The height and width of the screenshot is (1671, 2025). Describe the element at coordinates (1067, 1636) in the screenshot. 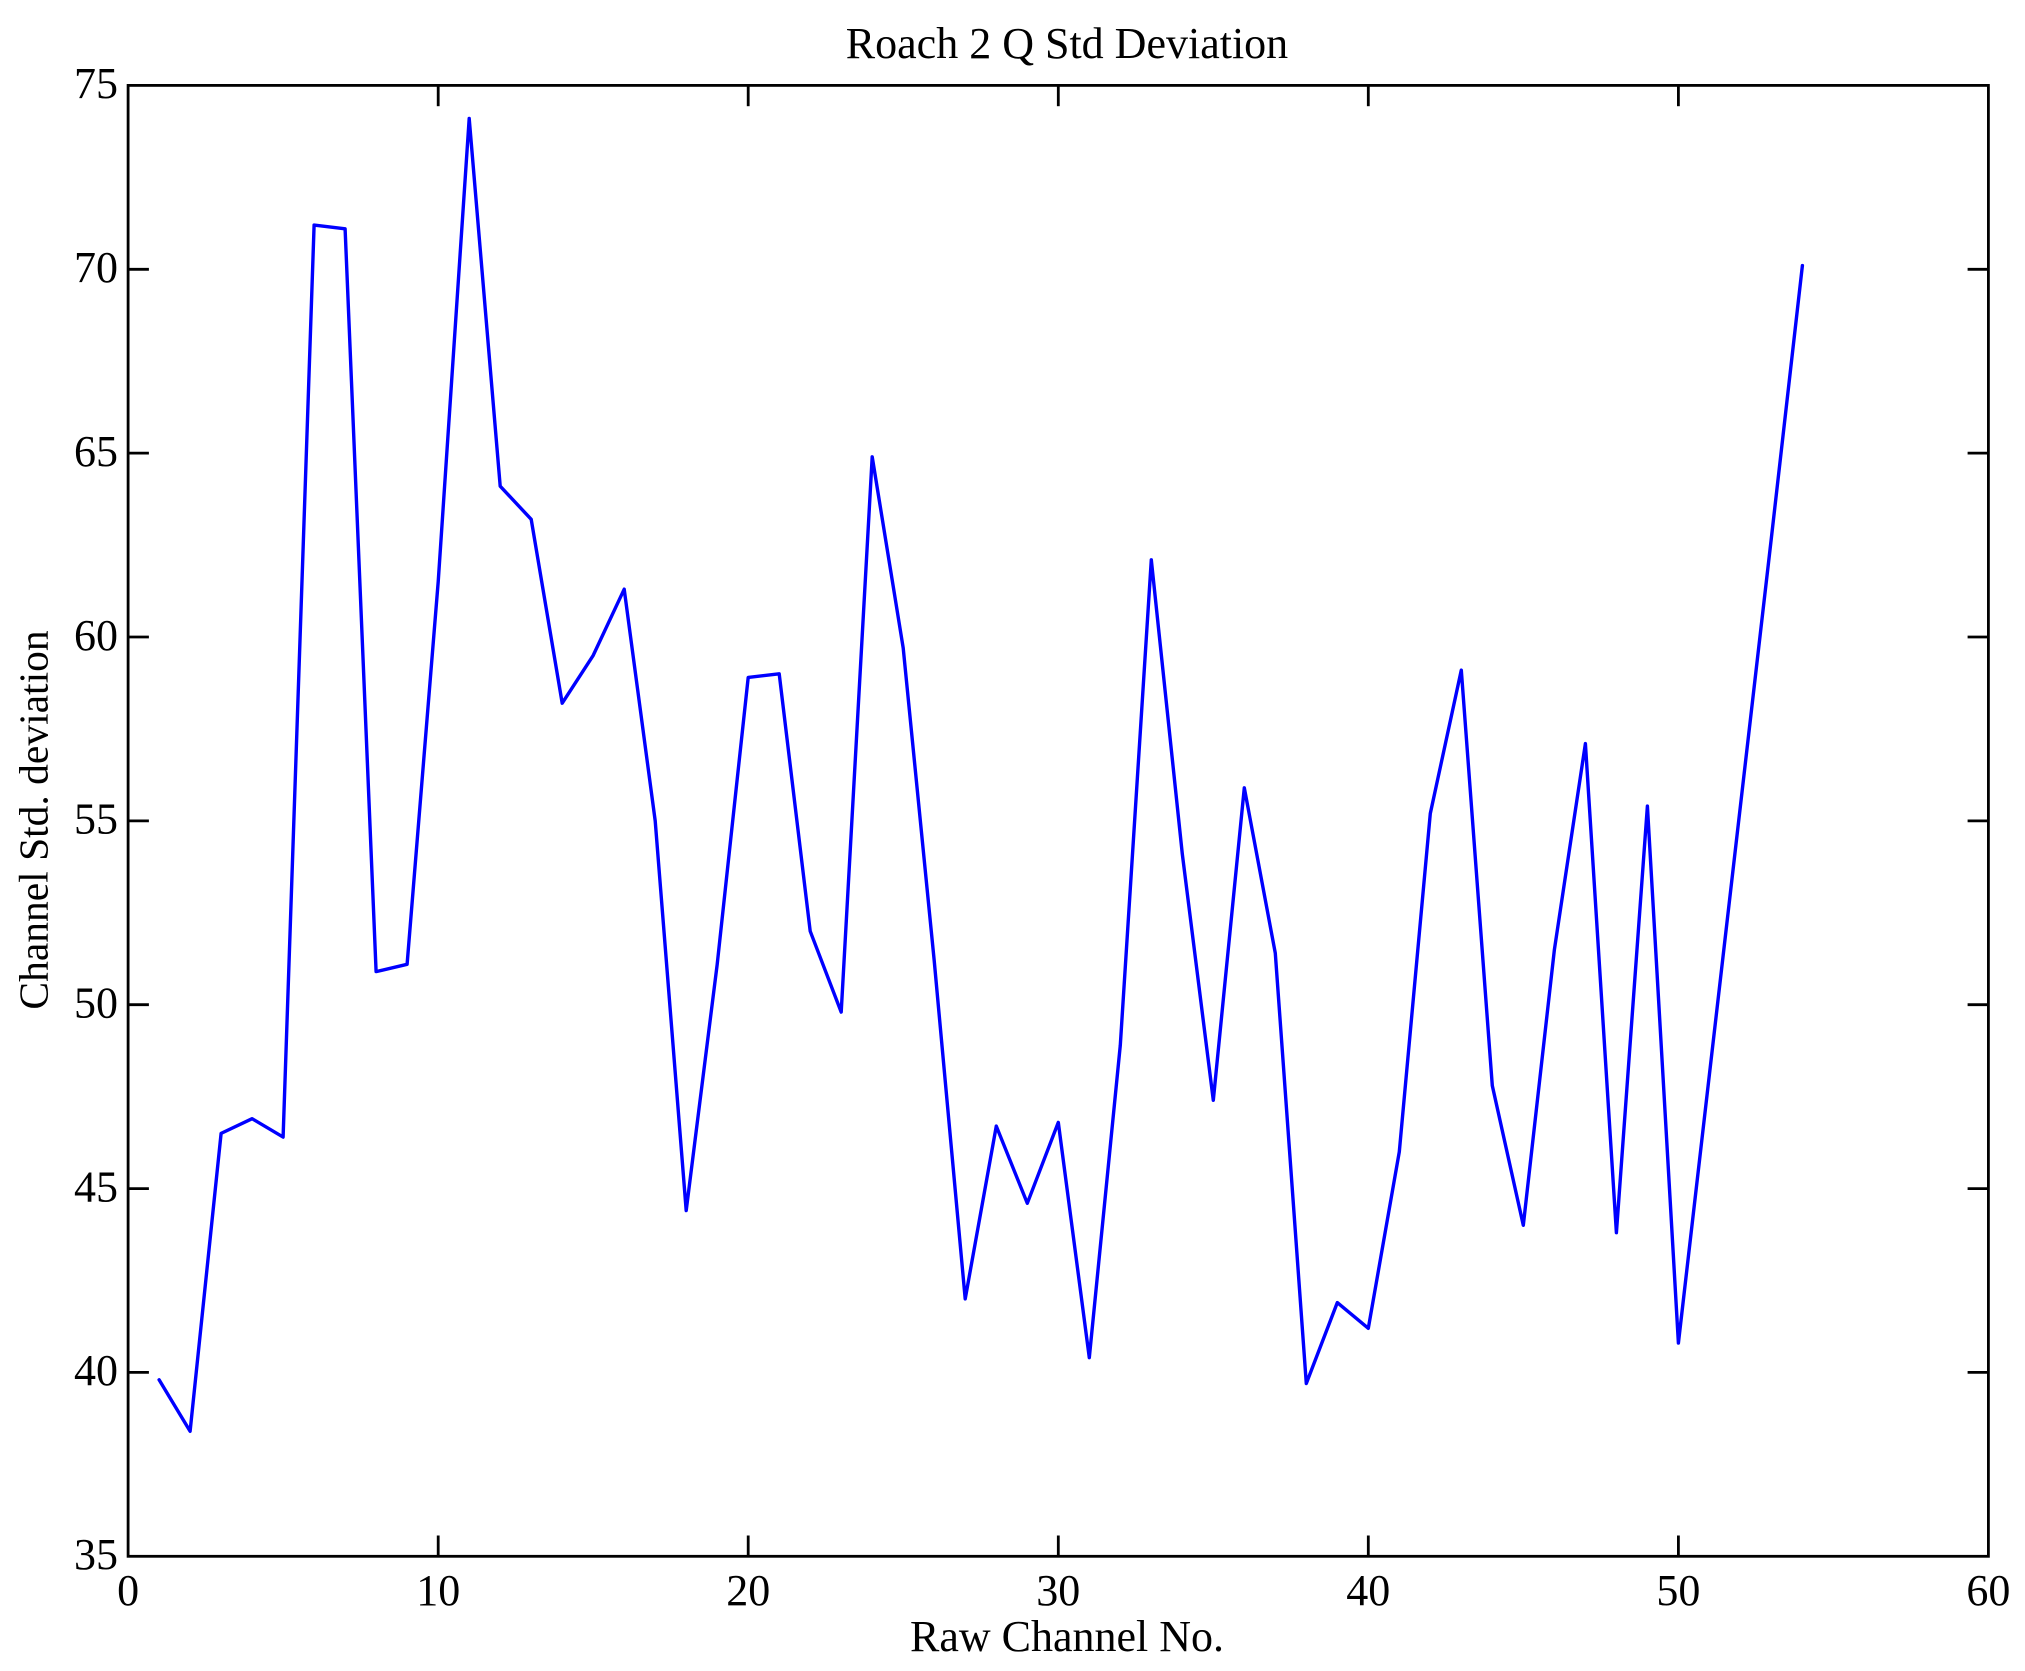

I see `svg-text: Raw Channel No.` at that location.